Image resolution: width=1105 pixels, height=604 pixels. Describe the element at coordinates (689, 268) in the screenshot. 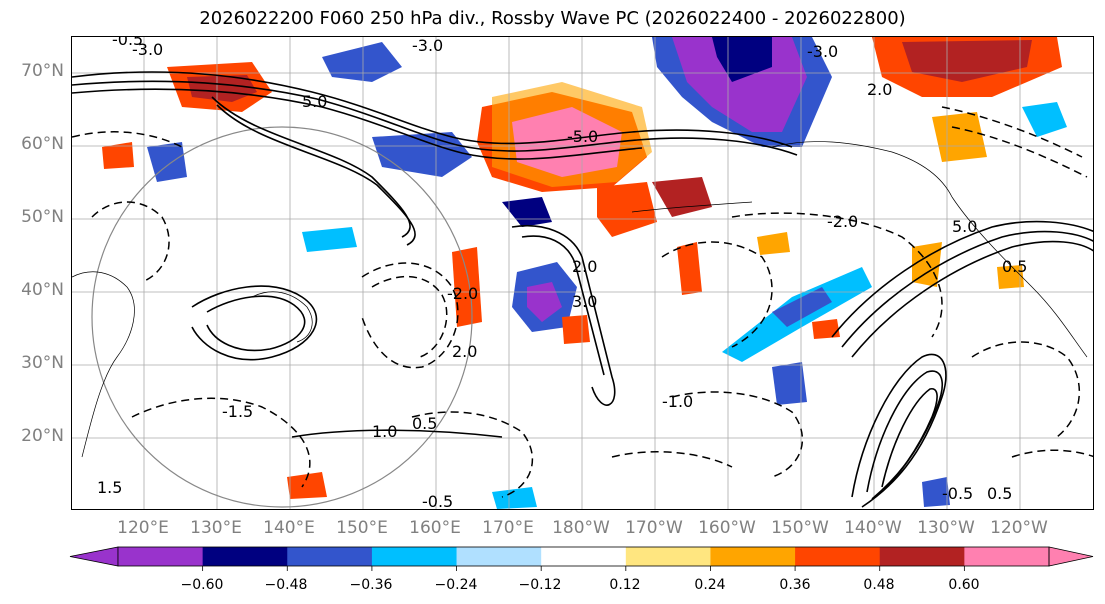

I see `shade-pos-east-strip` at that location.